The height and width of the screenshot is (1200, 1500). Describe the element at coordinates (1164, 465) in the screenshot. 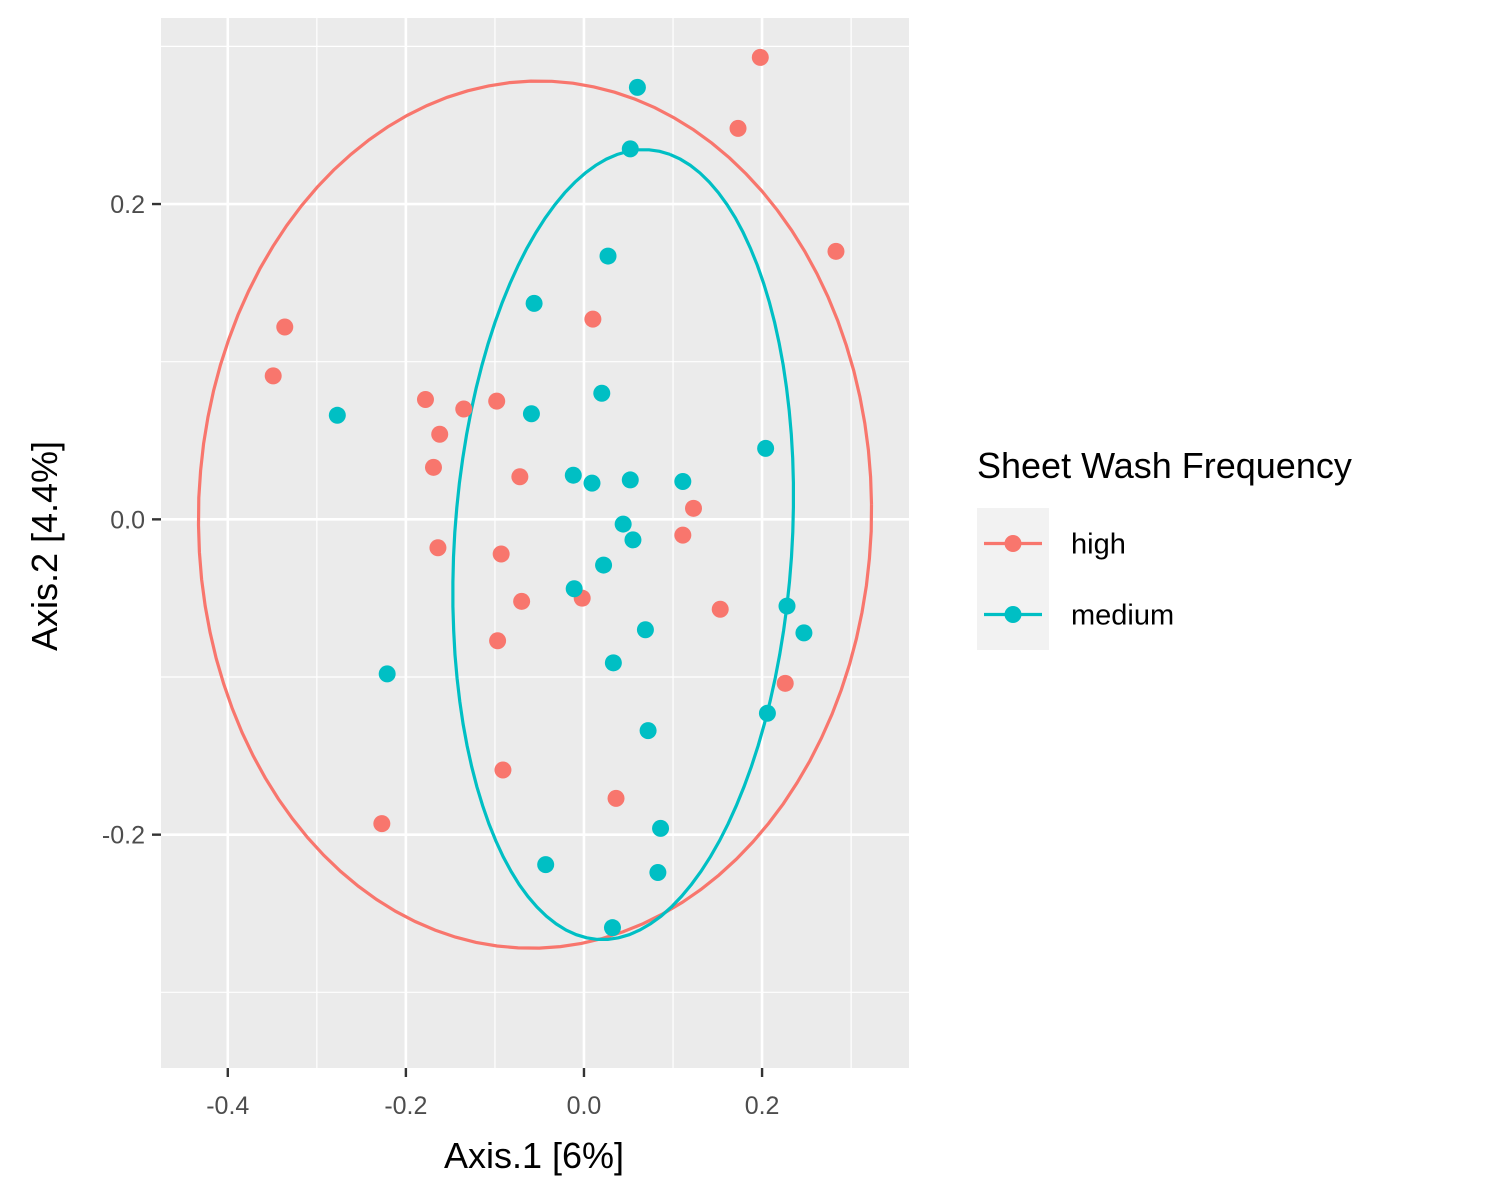

I see `legend-title: Sheet Wash Frequency` at that location.